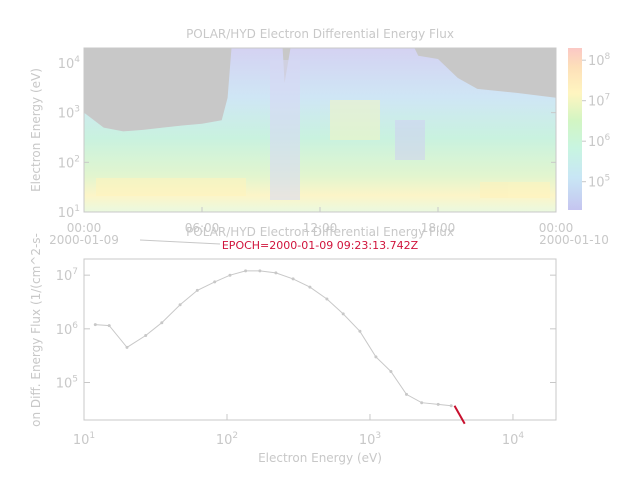  Describe the element at coordinates (370, 439) in the screenshot. I see `spectrum-x-tick-label: 10³` at that location.